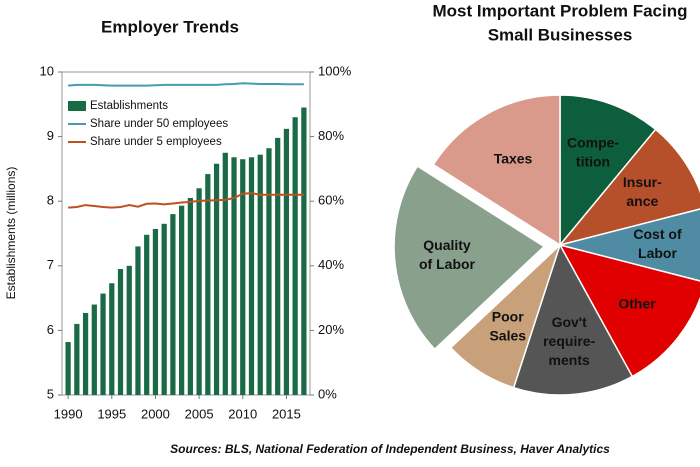  What do you see at coordinates (593, 142) in the screenshot?
I see `slice-label: Compe-` at bounding box center [593, 142].